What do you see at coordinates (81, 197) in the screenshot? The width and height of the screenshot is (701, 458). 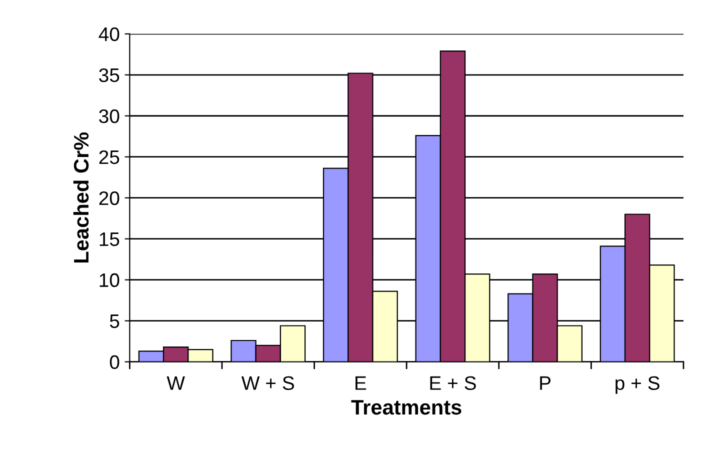 I see `y-axis-title: Leached Cr%` at bounding box center [81, 197].